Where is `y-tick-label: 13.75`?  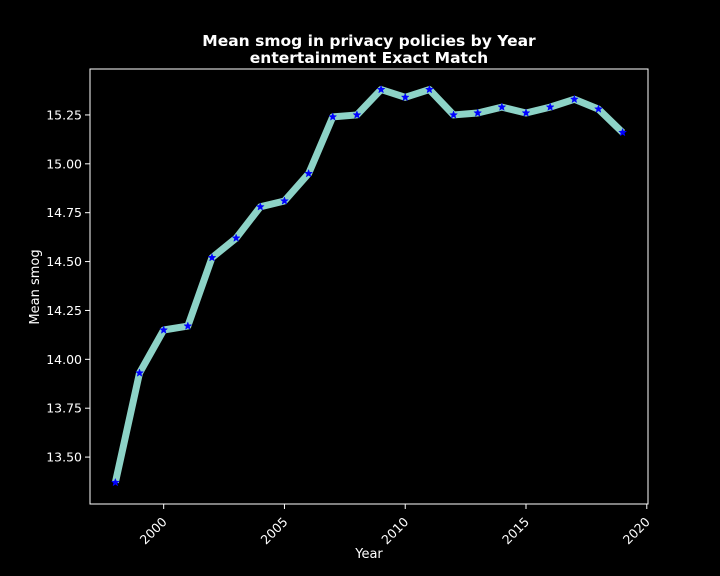
y-tick-label: 13.75 is located at coordinates (64, 408).